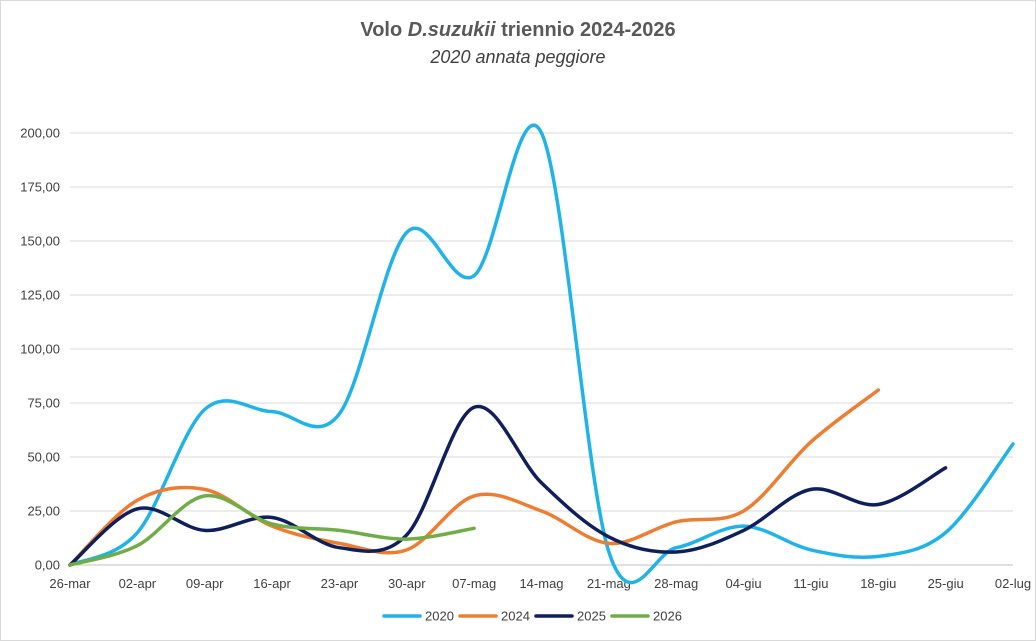 The width and height of the screenshot is (1036, 641). Describe the element at coordinates (418, 616) in the screenshot. I see `legend-item-2020: 2020` at that location.